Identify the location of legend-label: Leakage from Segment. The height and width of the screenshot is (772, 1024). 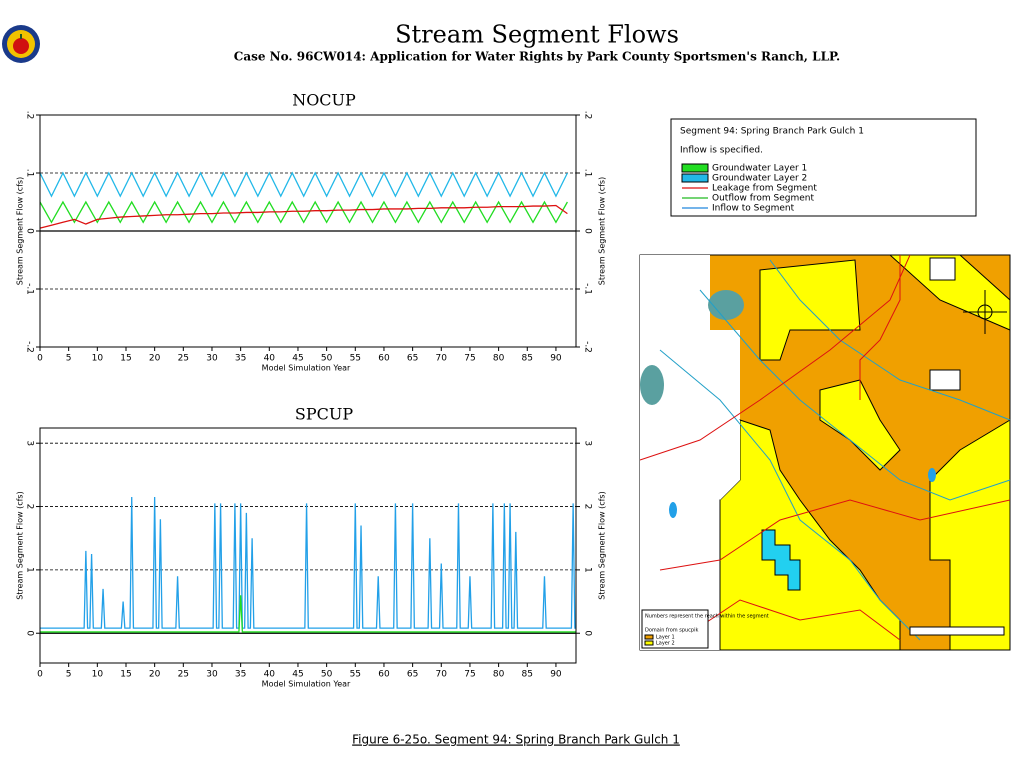
(764, 189).